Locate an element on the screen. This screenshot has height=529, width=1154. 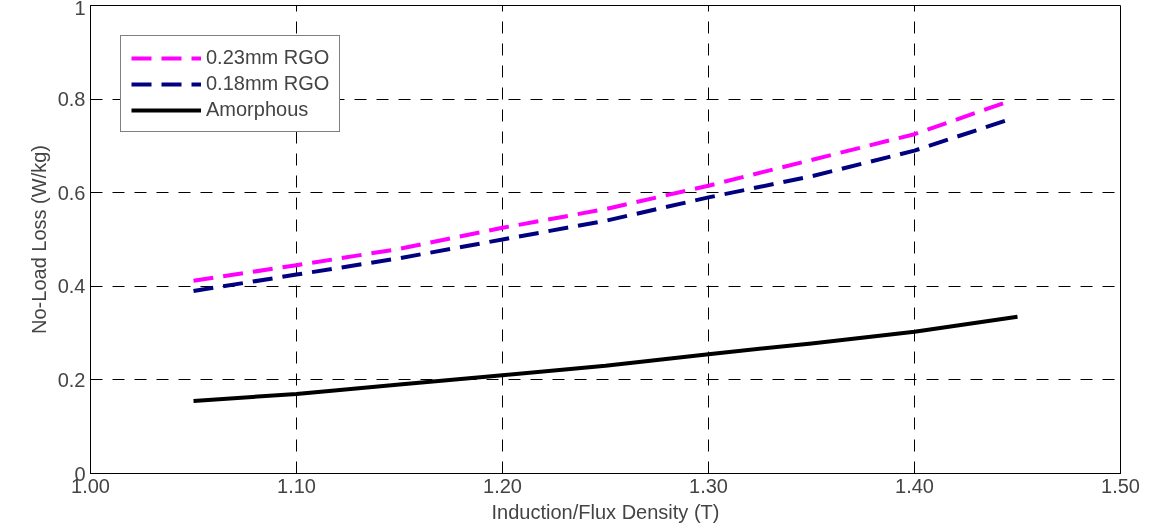
y-tick-label: 1 is located at coordinates (80, 9).